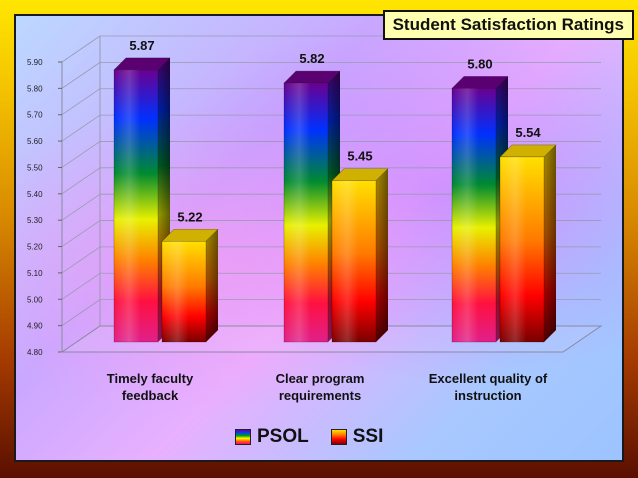 This screenshot has height=478, width=638. I want to click on y-tick-label: 5.20, so click(35, 247).